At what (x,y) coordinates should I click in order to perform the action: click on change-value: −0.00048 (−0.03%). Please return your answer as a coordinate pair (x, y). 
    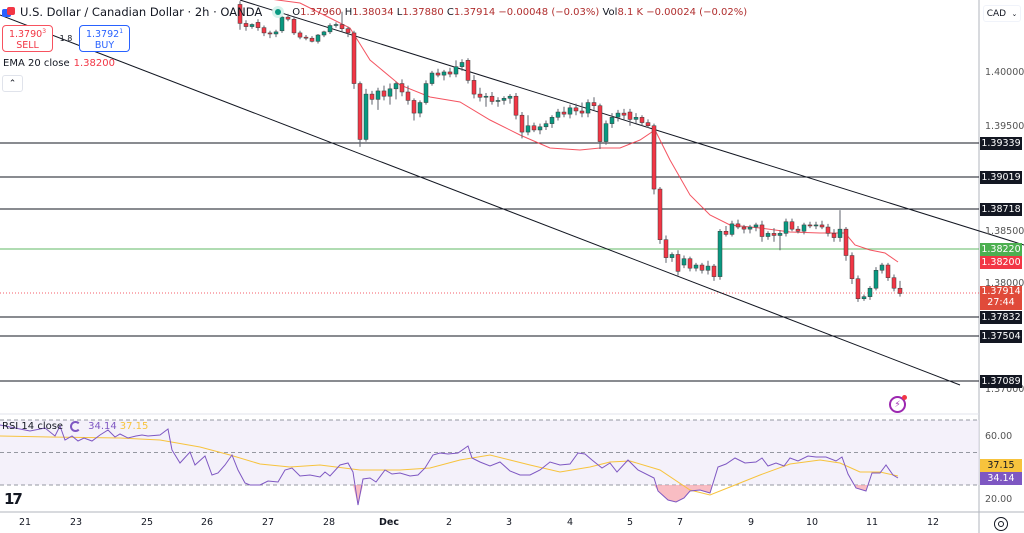
    Looking at the image, I should click on (549, 12).